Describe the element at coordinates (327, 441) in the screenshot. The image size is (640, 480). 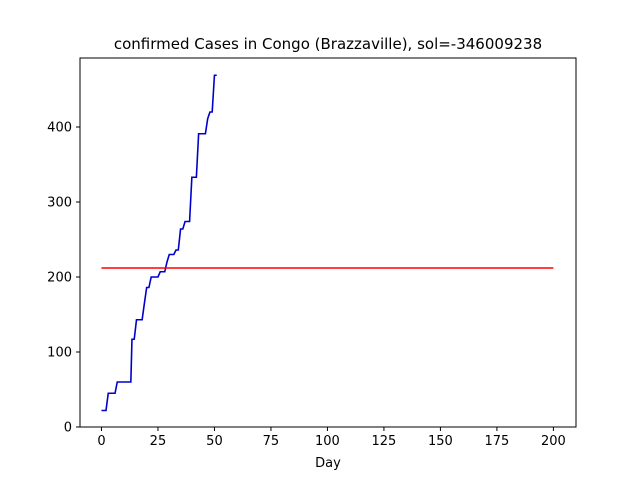
I see `x-tick-label: 100` at that location.